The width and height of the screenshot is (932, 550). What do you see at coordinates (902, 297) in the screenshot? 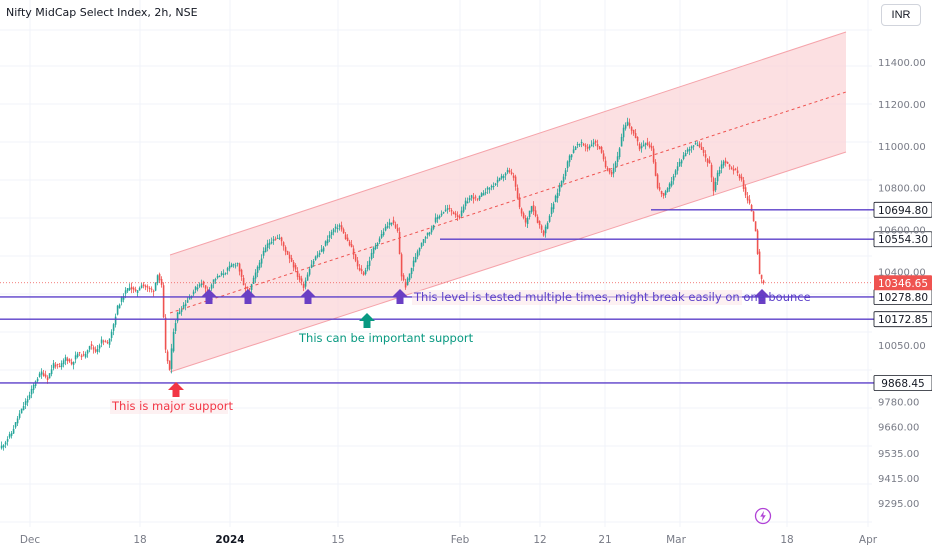
I see `level-price-tag: 10278.80` at bounding box center [902, 297].